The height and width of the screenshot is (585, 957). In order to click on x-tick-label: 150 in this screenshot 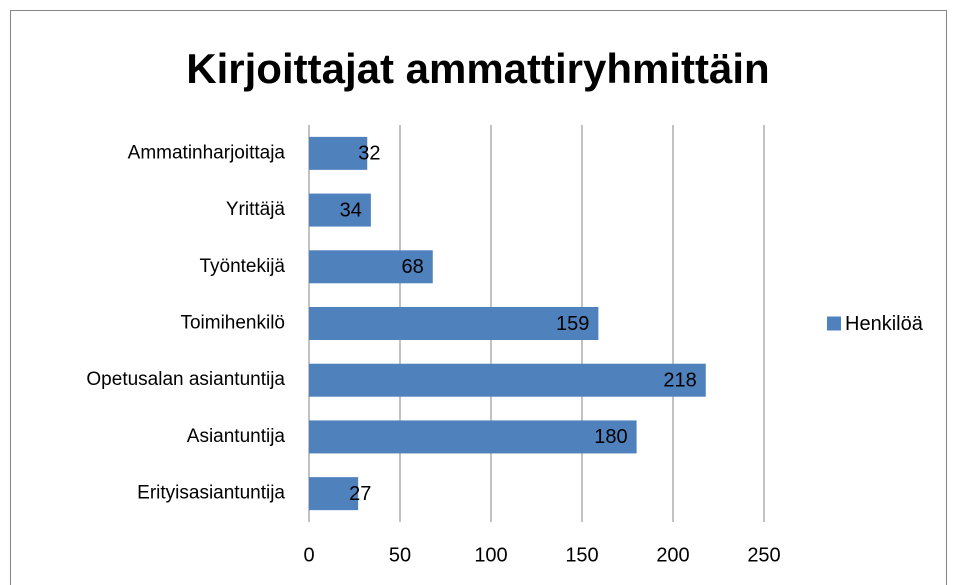, I will do `click(581, 555)`.